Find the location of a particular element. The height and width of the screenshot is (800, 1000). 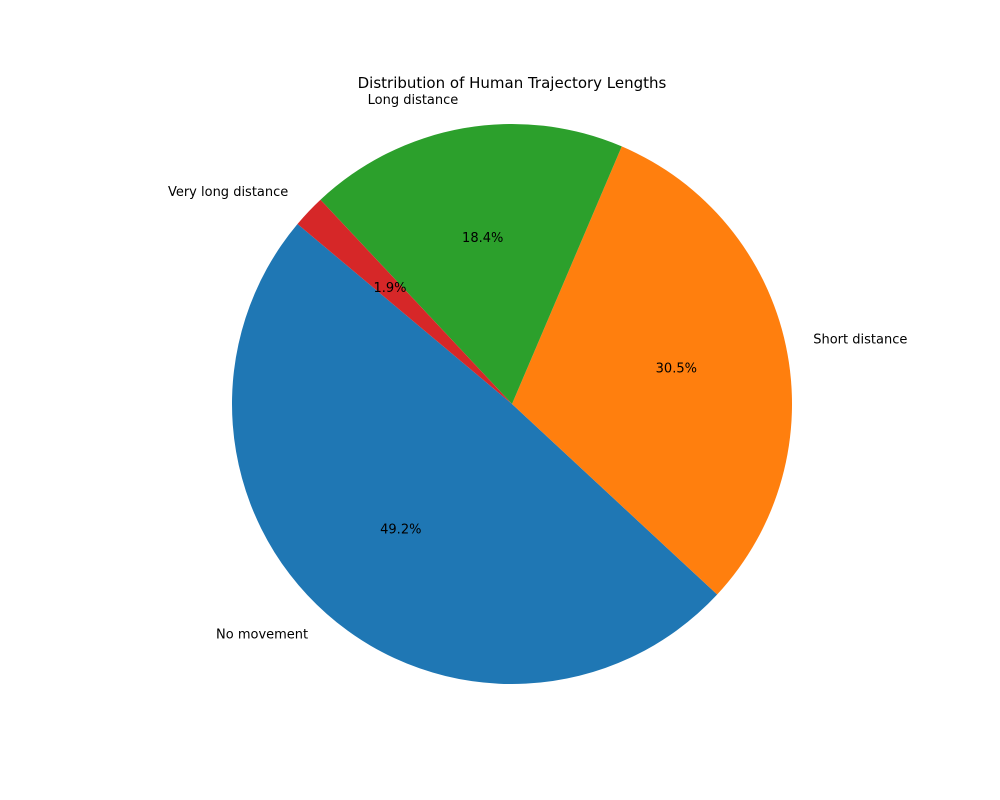

slice-label: No movement is located at coordinates (262, 634).